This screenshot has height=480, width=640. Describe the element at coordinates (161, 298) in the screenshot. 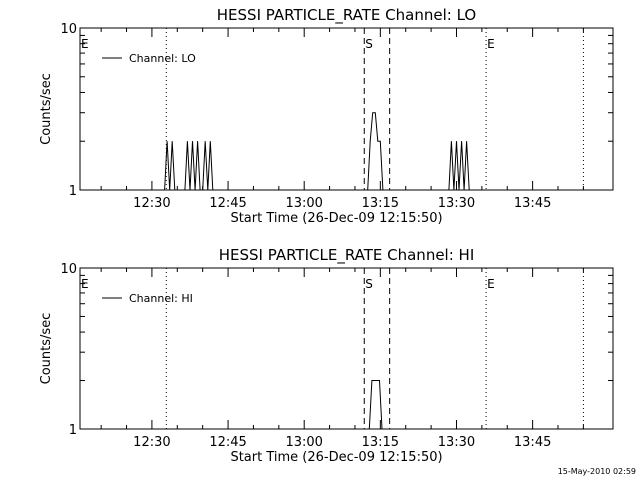

I see `legend-label: Channel: HI` at that location.